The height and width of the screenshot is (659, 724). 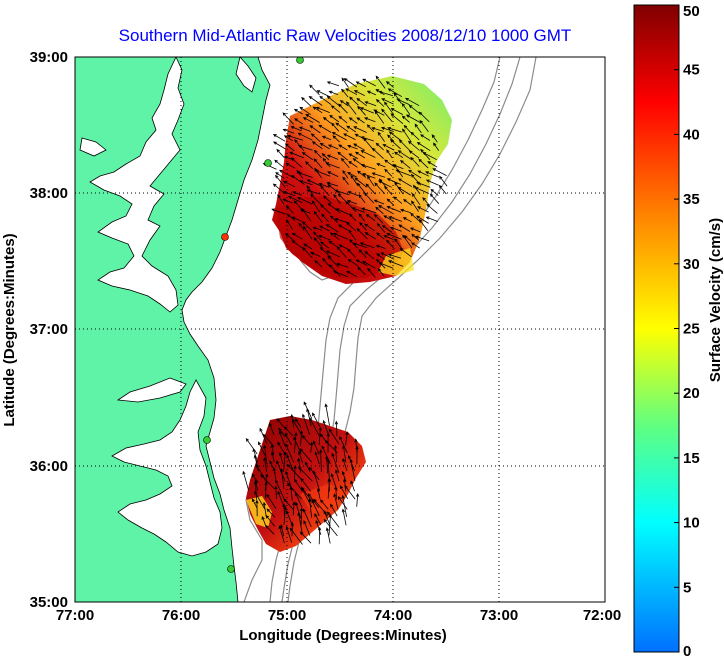 What do you see at coordinates (287, 615) in the screenshot?
I see `x-tick-label: 75:00` at bounding box center [287, 615].